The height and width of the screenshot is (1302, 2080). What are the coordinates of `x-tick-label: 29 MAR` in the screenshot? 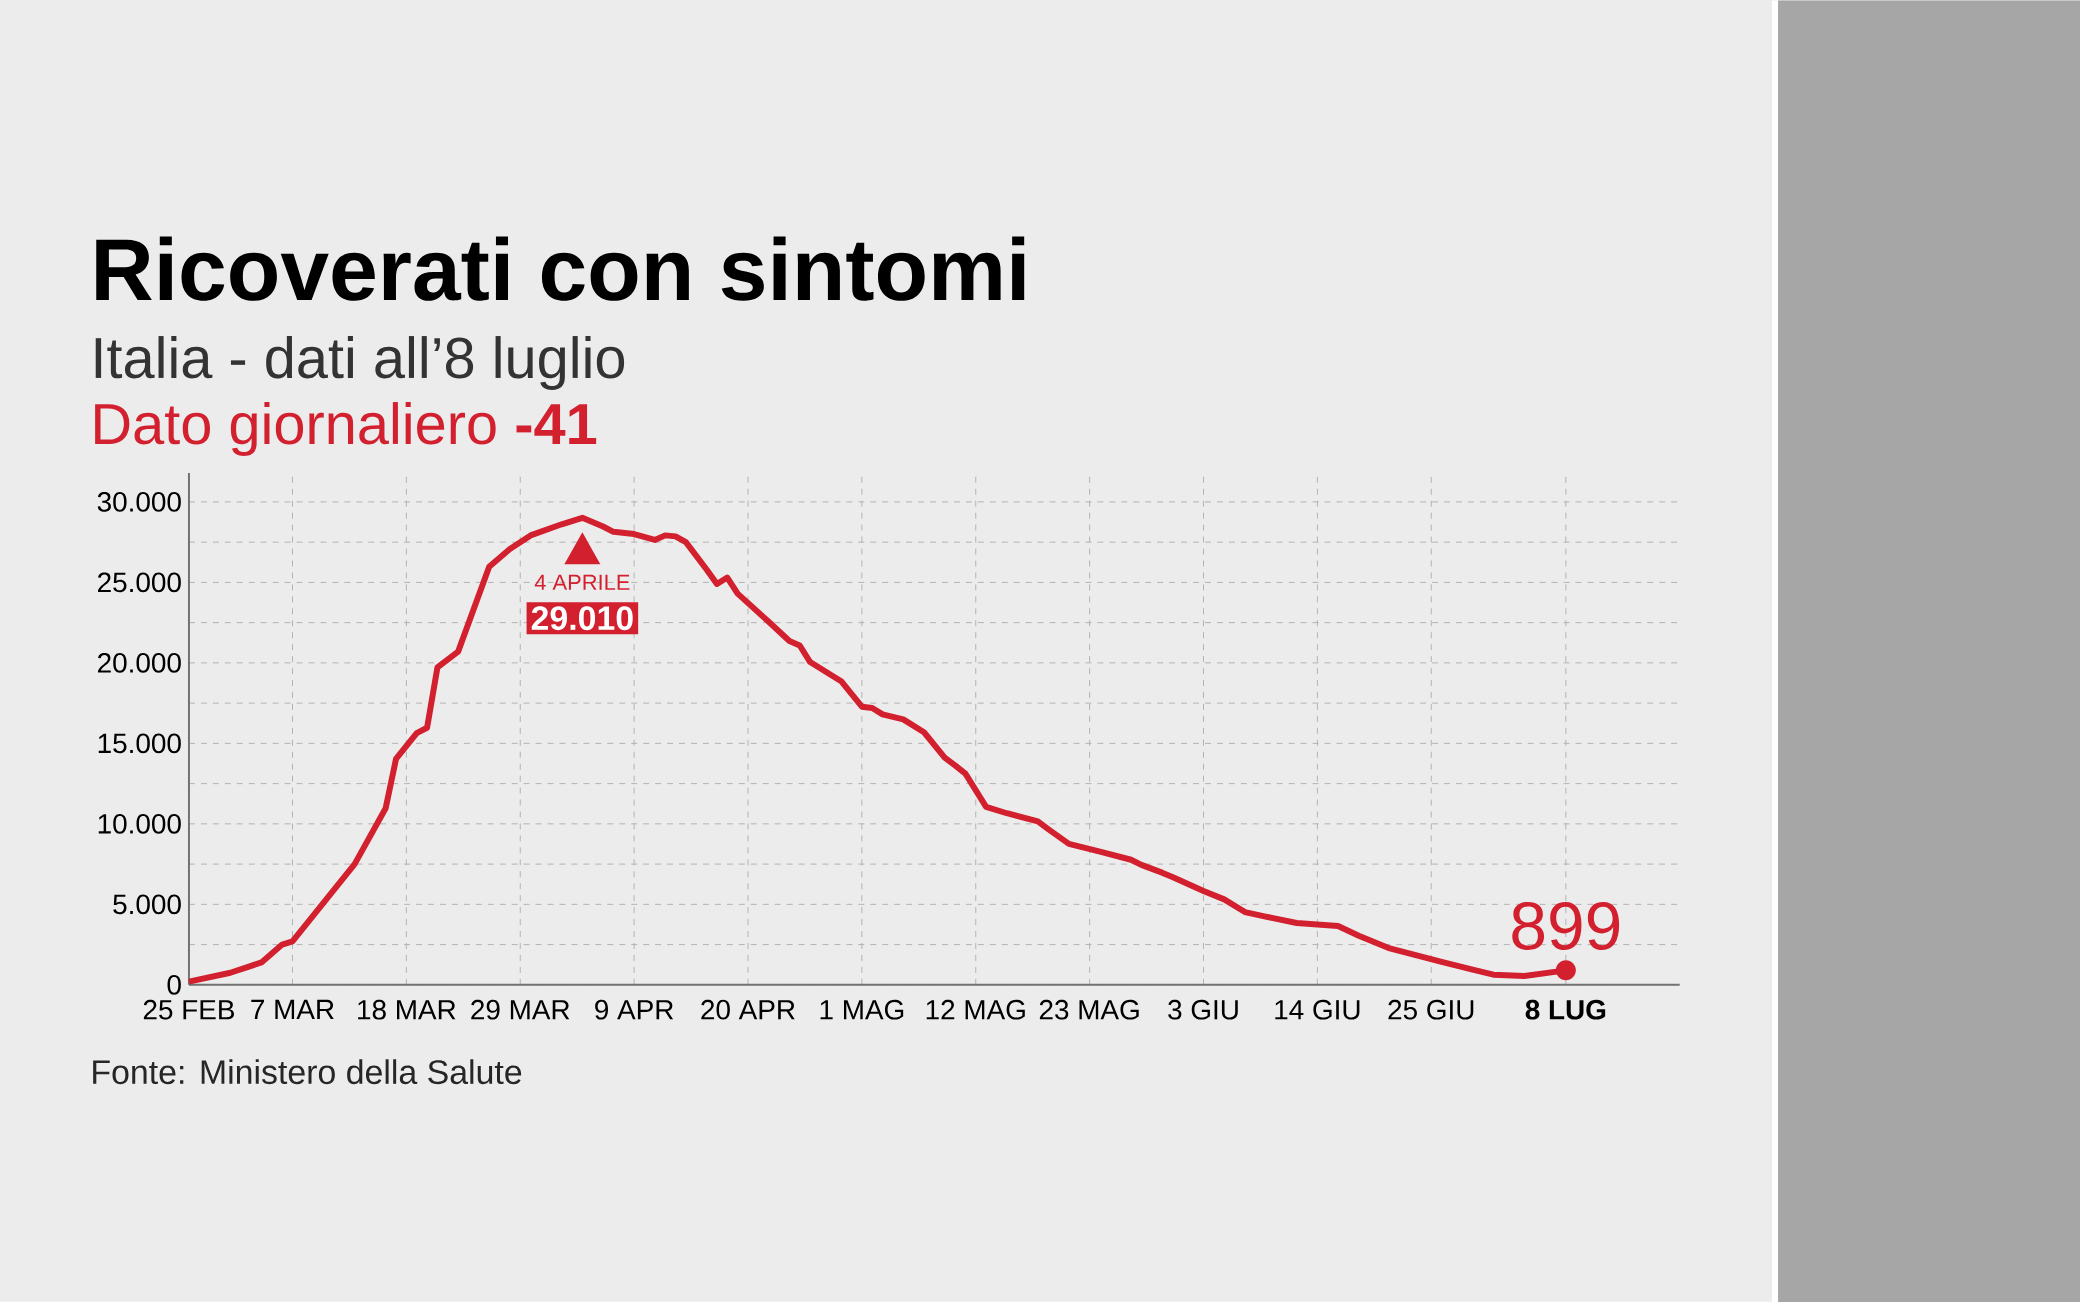 It's located at (520, 1009).